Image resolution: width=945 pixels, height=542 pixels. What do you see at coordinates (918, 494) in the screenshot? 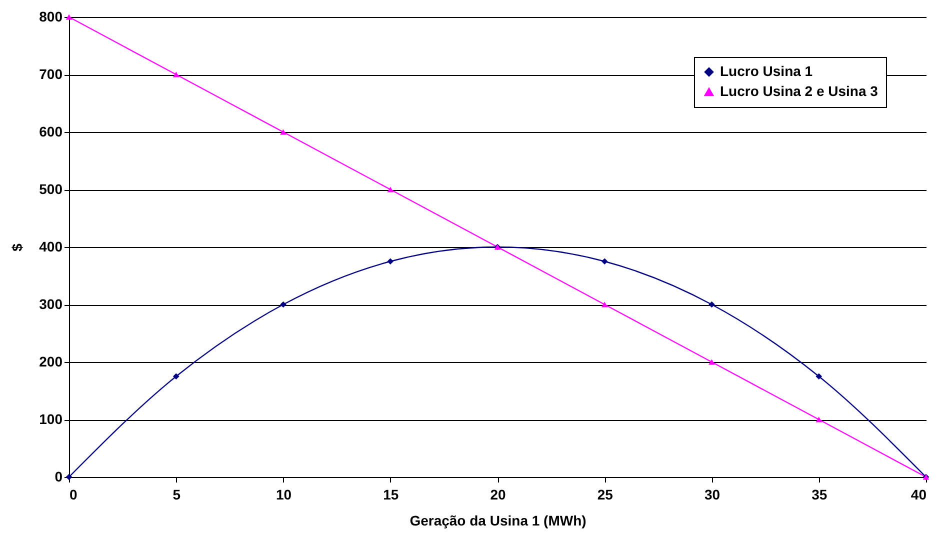
I see `x-tick-label: 40` at bounding box center [918, 494].